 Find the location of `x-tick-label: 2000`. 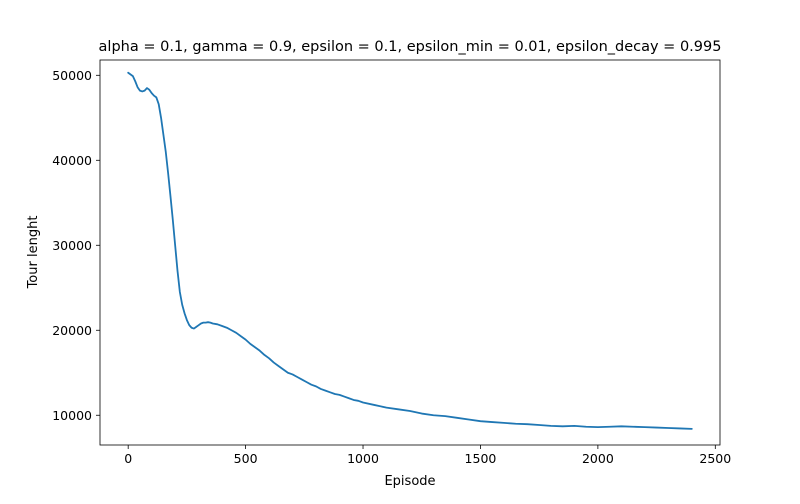

x-tick-label: 2000 is located at coordinates (598, 458).